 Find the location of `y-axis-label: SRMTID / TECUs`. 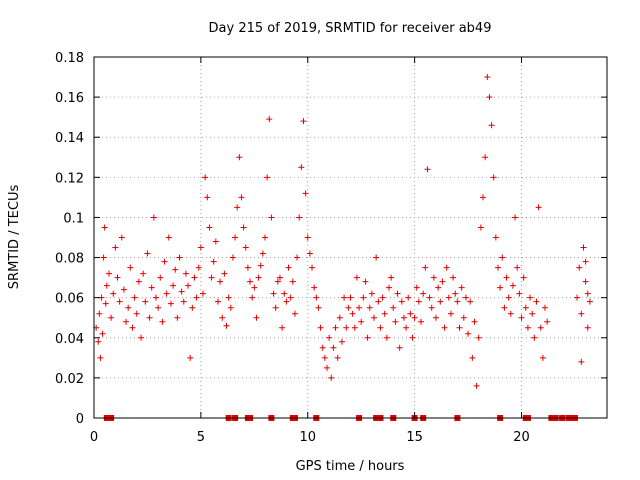

y-axis-label: SRMTID / TECUs is located at coordinates (14, 237).